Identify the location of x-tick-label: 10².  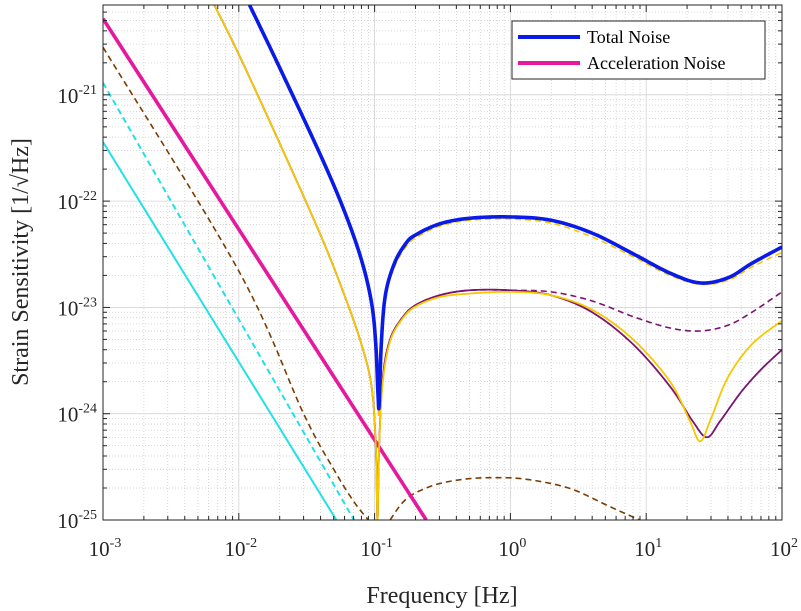
(784, 548).